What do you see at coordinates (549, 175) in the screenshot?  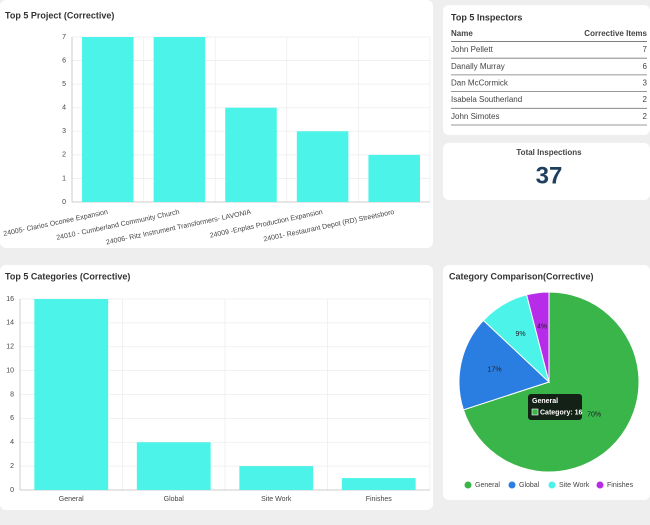 I see `kpi-value: 37` at bounding box center [549, 175].